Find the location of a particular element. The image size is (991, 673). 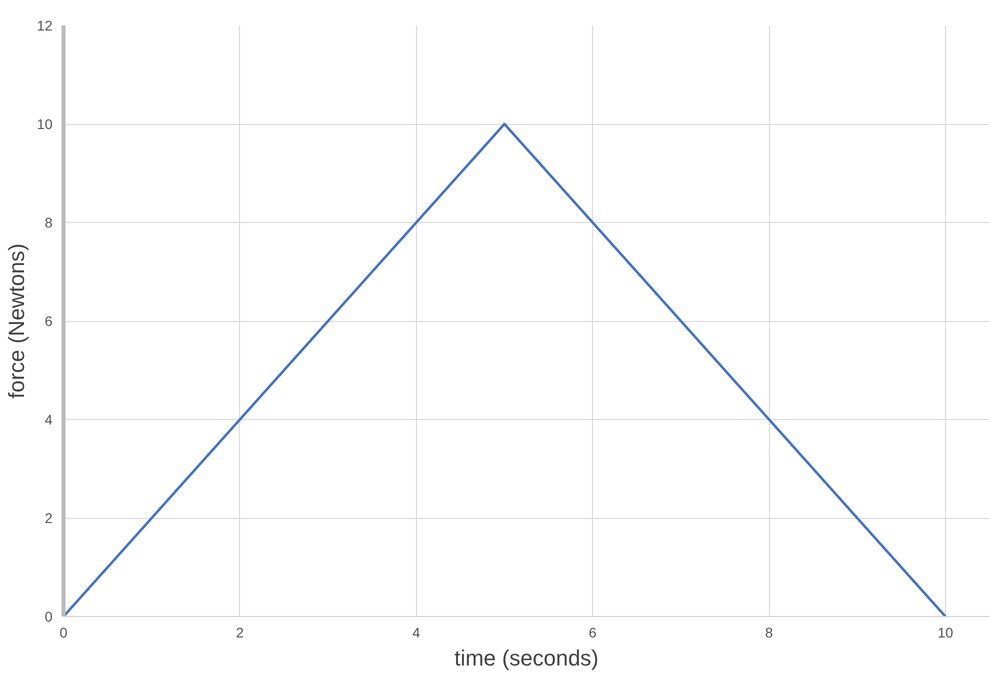

y-tick-label: 10 is located at coordinates (44, 124).